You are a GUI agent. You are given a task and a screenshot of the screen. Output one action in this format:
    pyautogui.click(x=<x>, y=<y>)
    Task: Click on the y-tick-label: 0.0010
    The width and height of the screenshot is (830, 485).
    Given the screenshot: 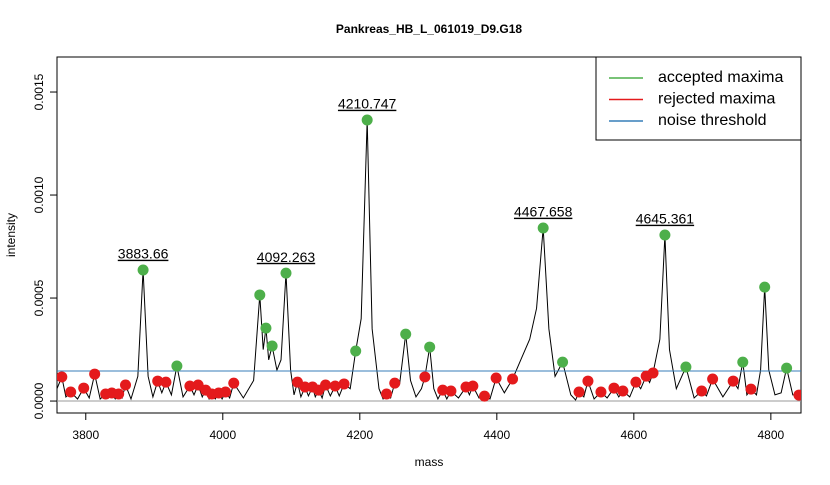 What is the action you would take?
    pyautogui.click(x=39, y=194)
    